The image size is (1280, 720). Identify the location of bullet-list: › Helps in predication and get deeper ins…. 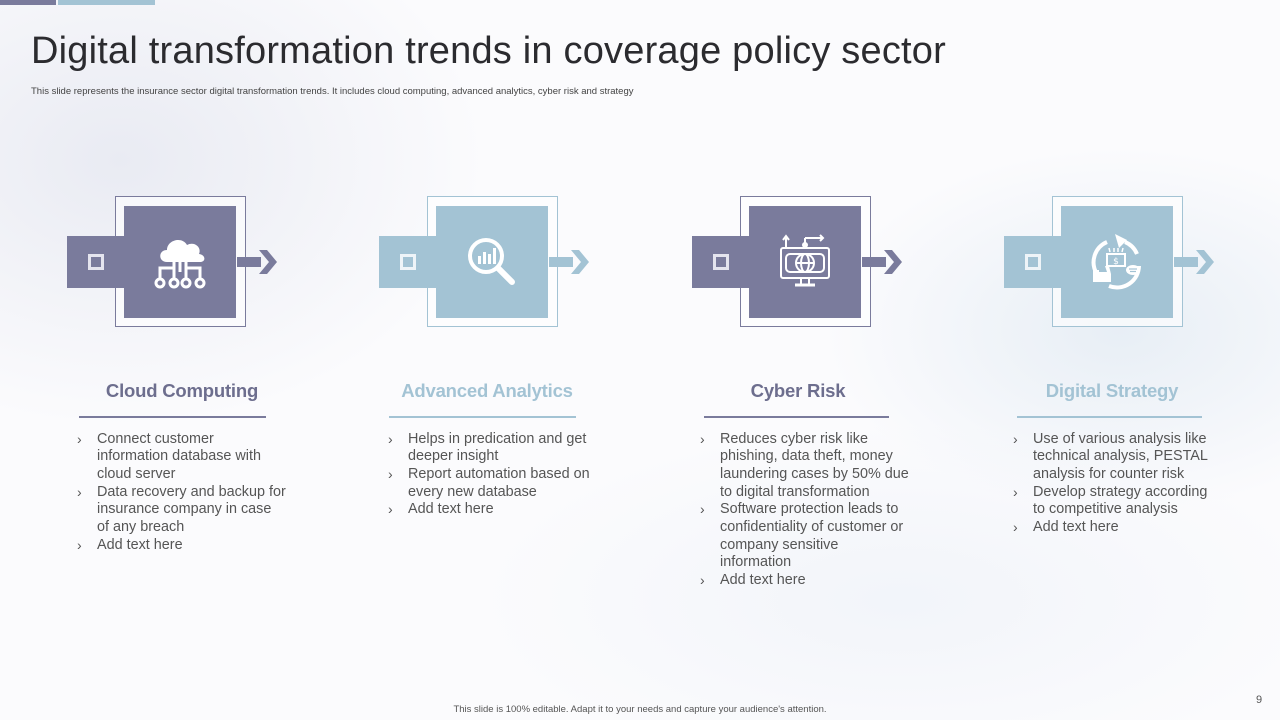
(493, 475).